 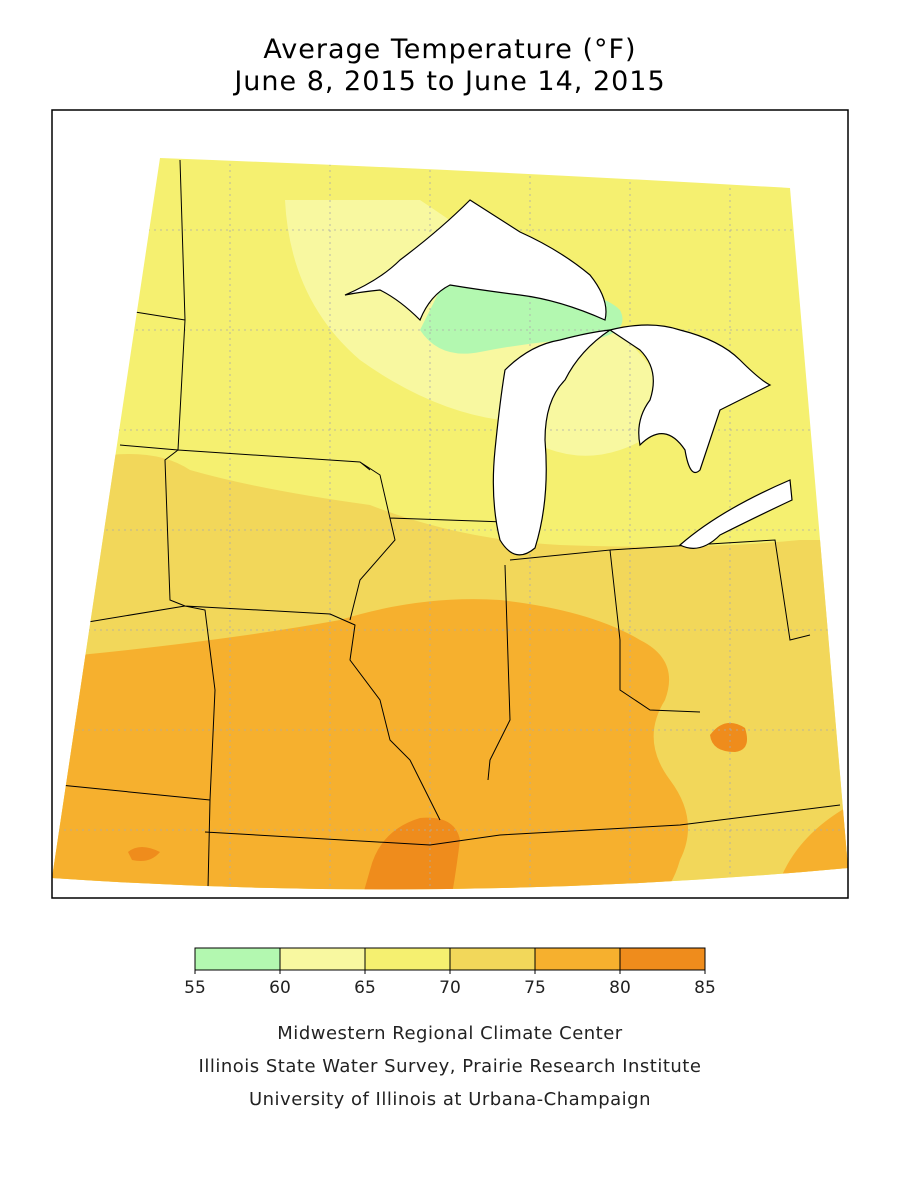 I want to click on legend-tick-label: 85, so click(x=705, y=988).